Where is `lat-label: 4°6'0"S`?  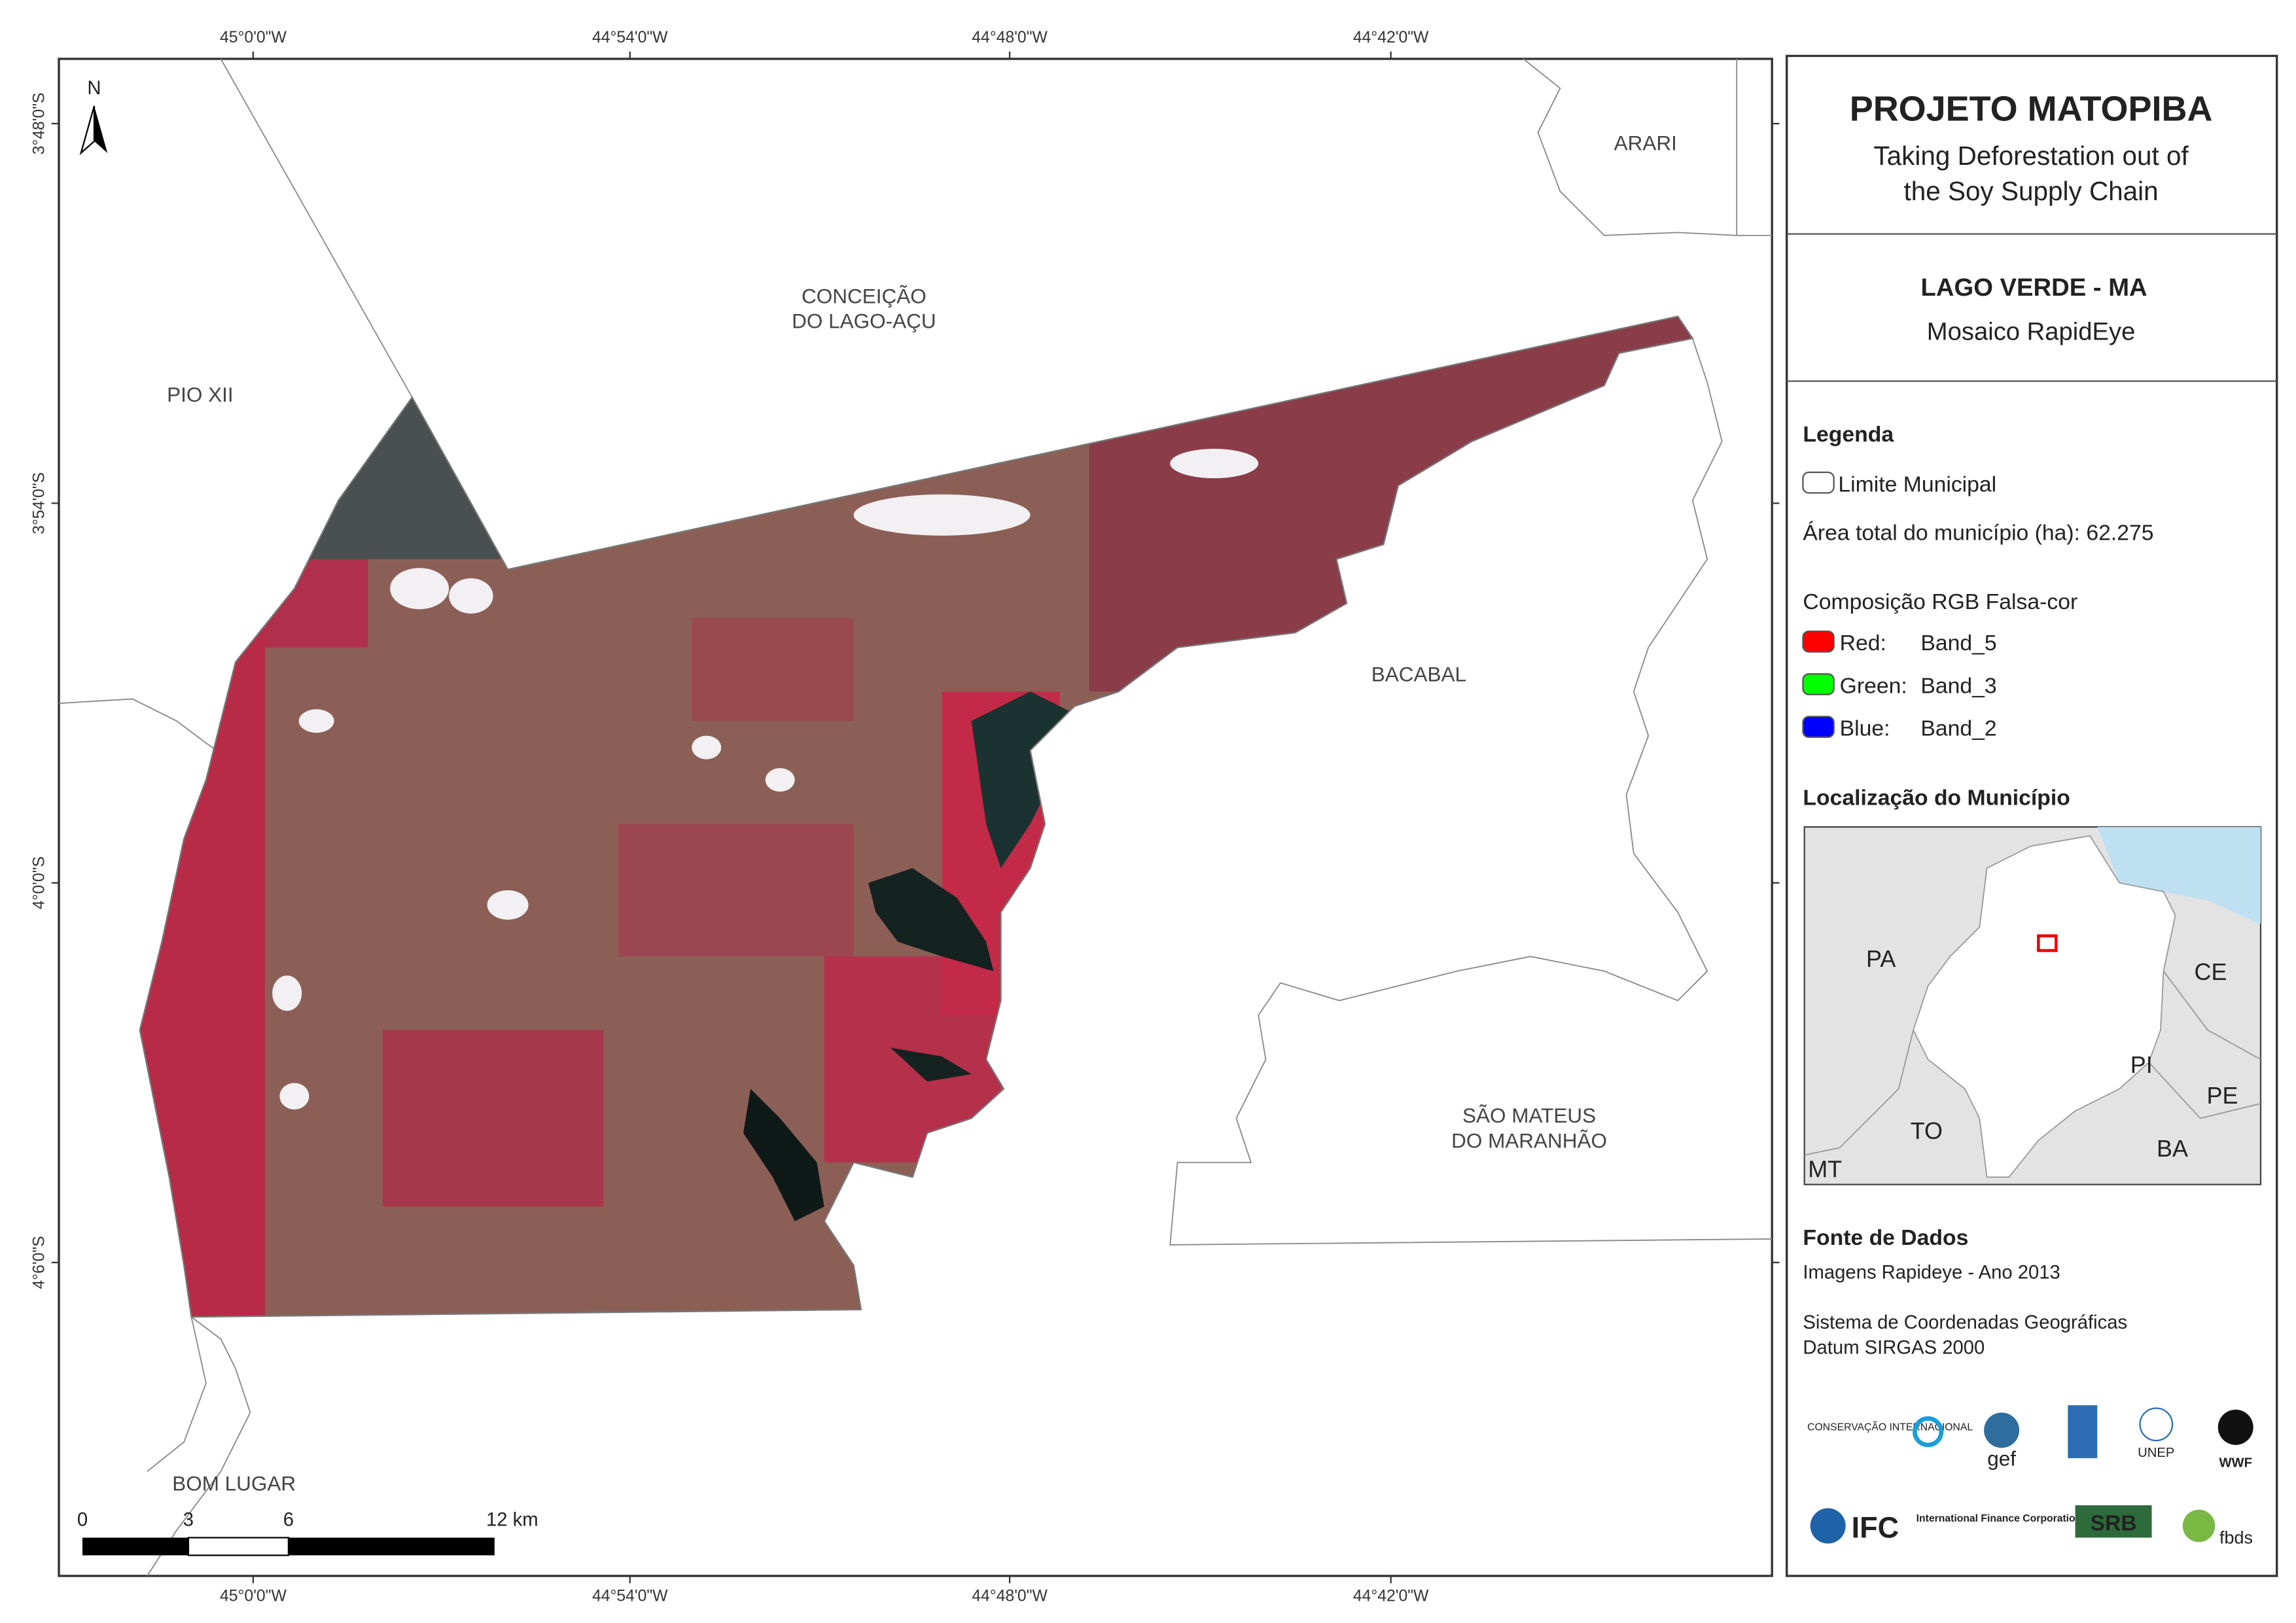 lat-label: 4°6'0"S is located at coordinates (39, 1263).